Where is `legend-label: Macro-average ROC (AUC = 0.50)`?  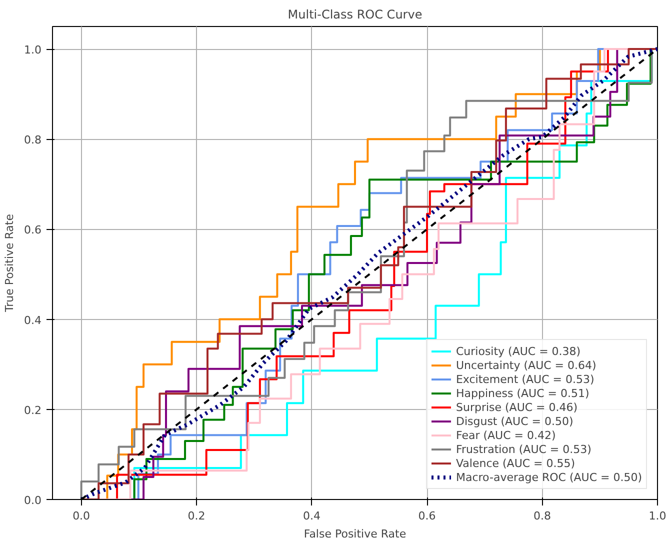
legend-label: Macro-average ROC (AUC = 0.50) is located at coordinates (549, 477).